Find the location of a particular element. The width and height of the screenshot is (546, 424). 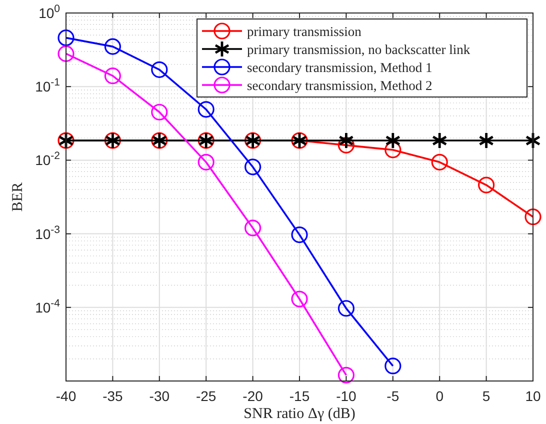

x-tick-label: -20 is located at coordinates (253, 396).